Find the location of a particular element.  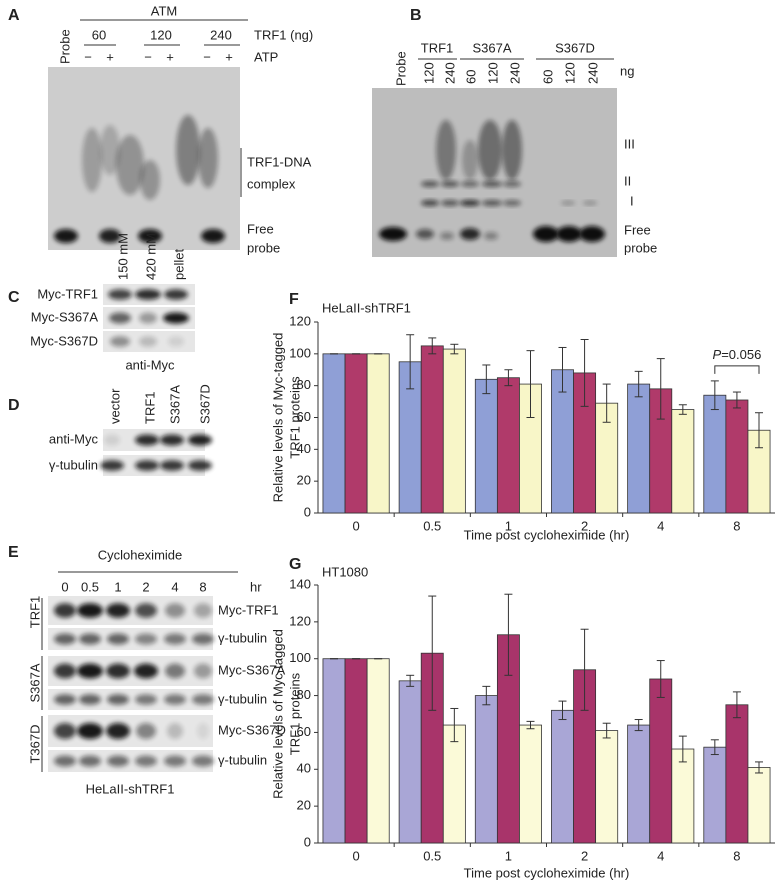

label: S367D is located at coordinates (204, 404).